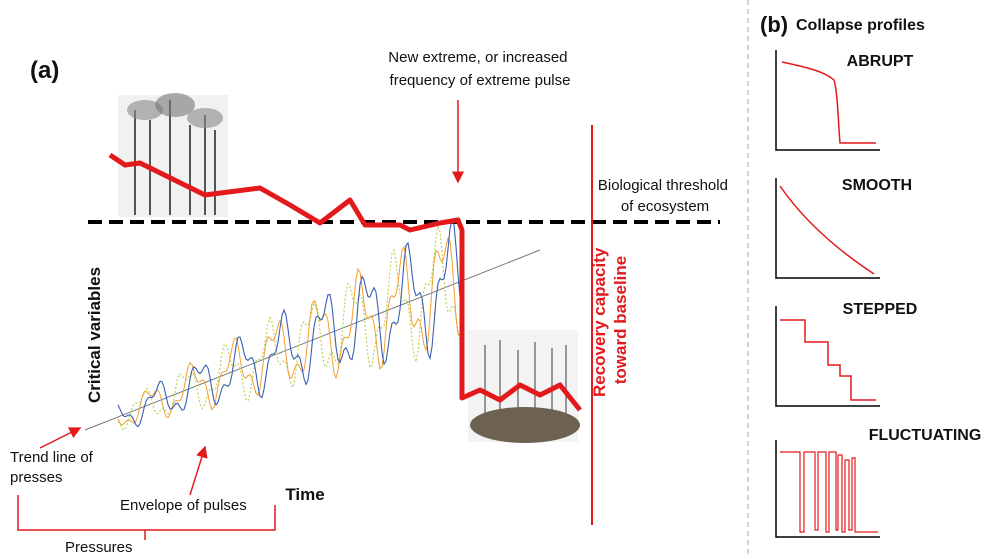  What do you see at coordinates (146, 517) in the screenshot?
I see `pressures-bracket` at bounding box center [146, 517].